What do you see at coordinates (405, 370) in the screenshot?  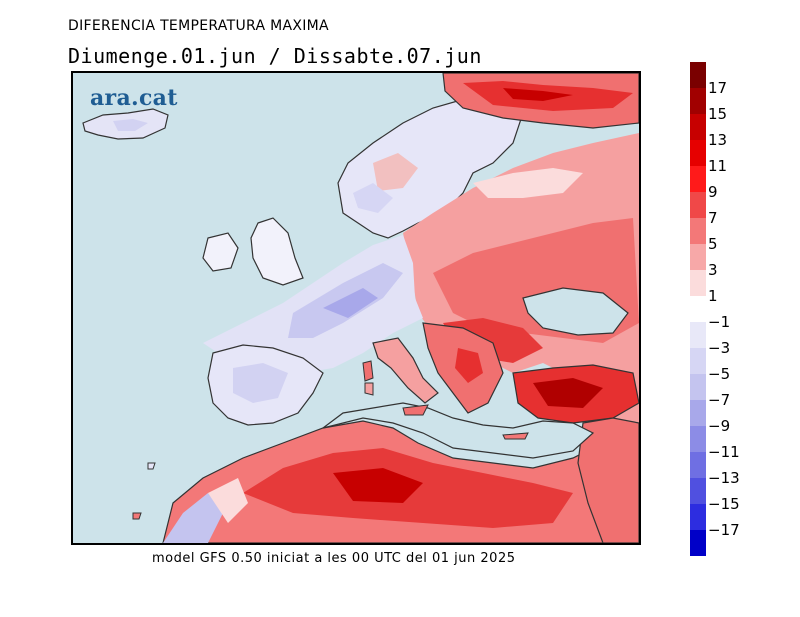 I see `italy-region` at bounding box center [405, 370].